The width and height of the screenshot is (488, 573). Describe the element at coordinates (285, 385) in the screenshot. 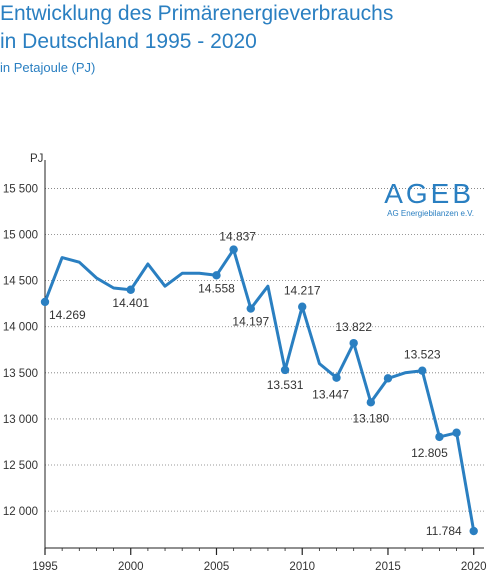

I see `data-label: 13.531` at that location.